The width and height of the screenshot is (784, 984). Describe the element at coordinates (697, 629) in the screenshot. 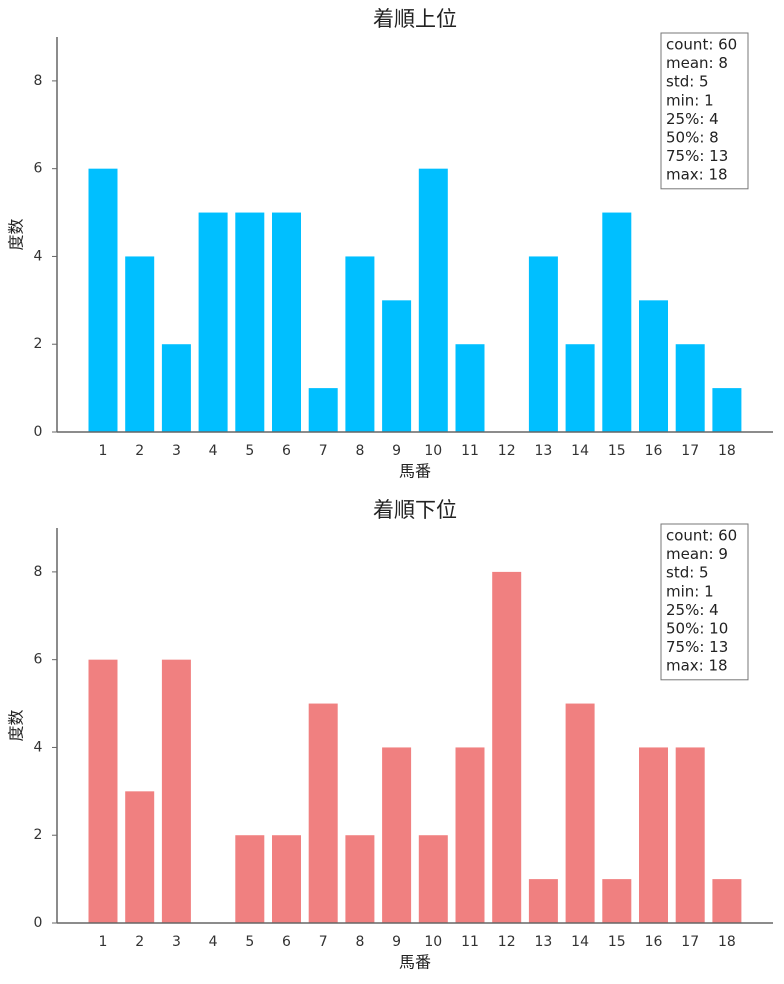

I see `stats-line: 50%: 10` at that location.